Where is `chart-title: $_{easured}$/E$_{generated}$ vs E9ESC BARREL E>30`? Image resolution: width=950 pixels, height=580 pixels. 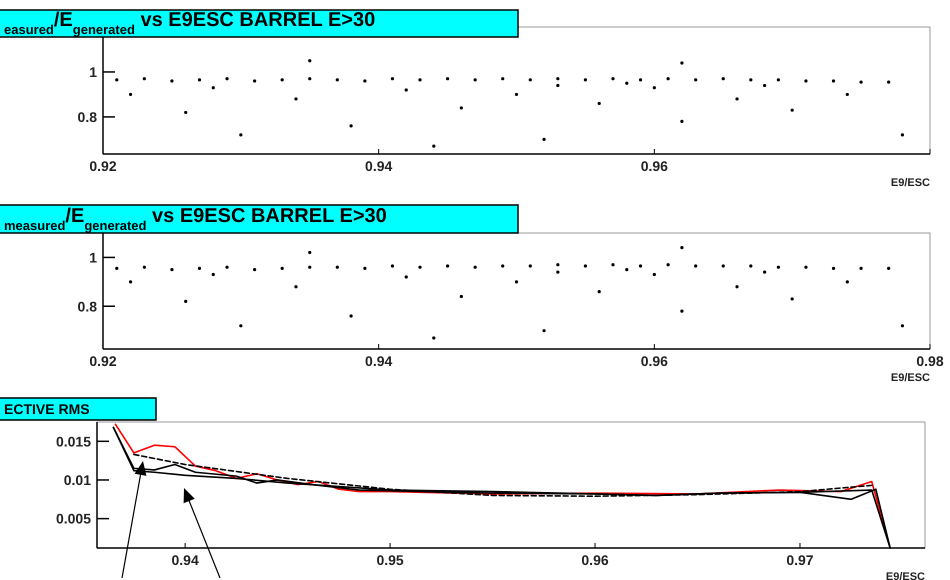 chart-title: $_{easured}$/E$_{generated}$ vs E9ESC BARREL E>30 is located at coordinates (190, 22).